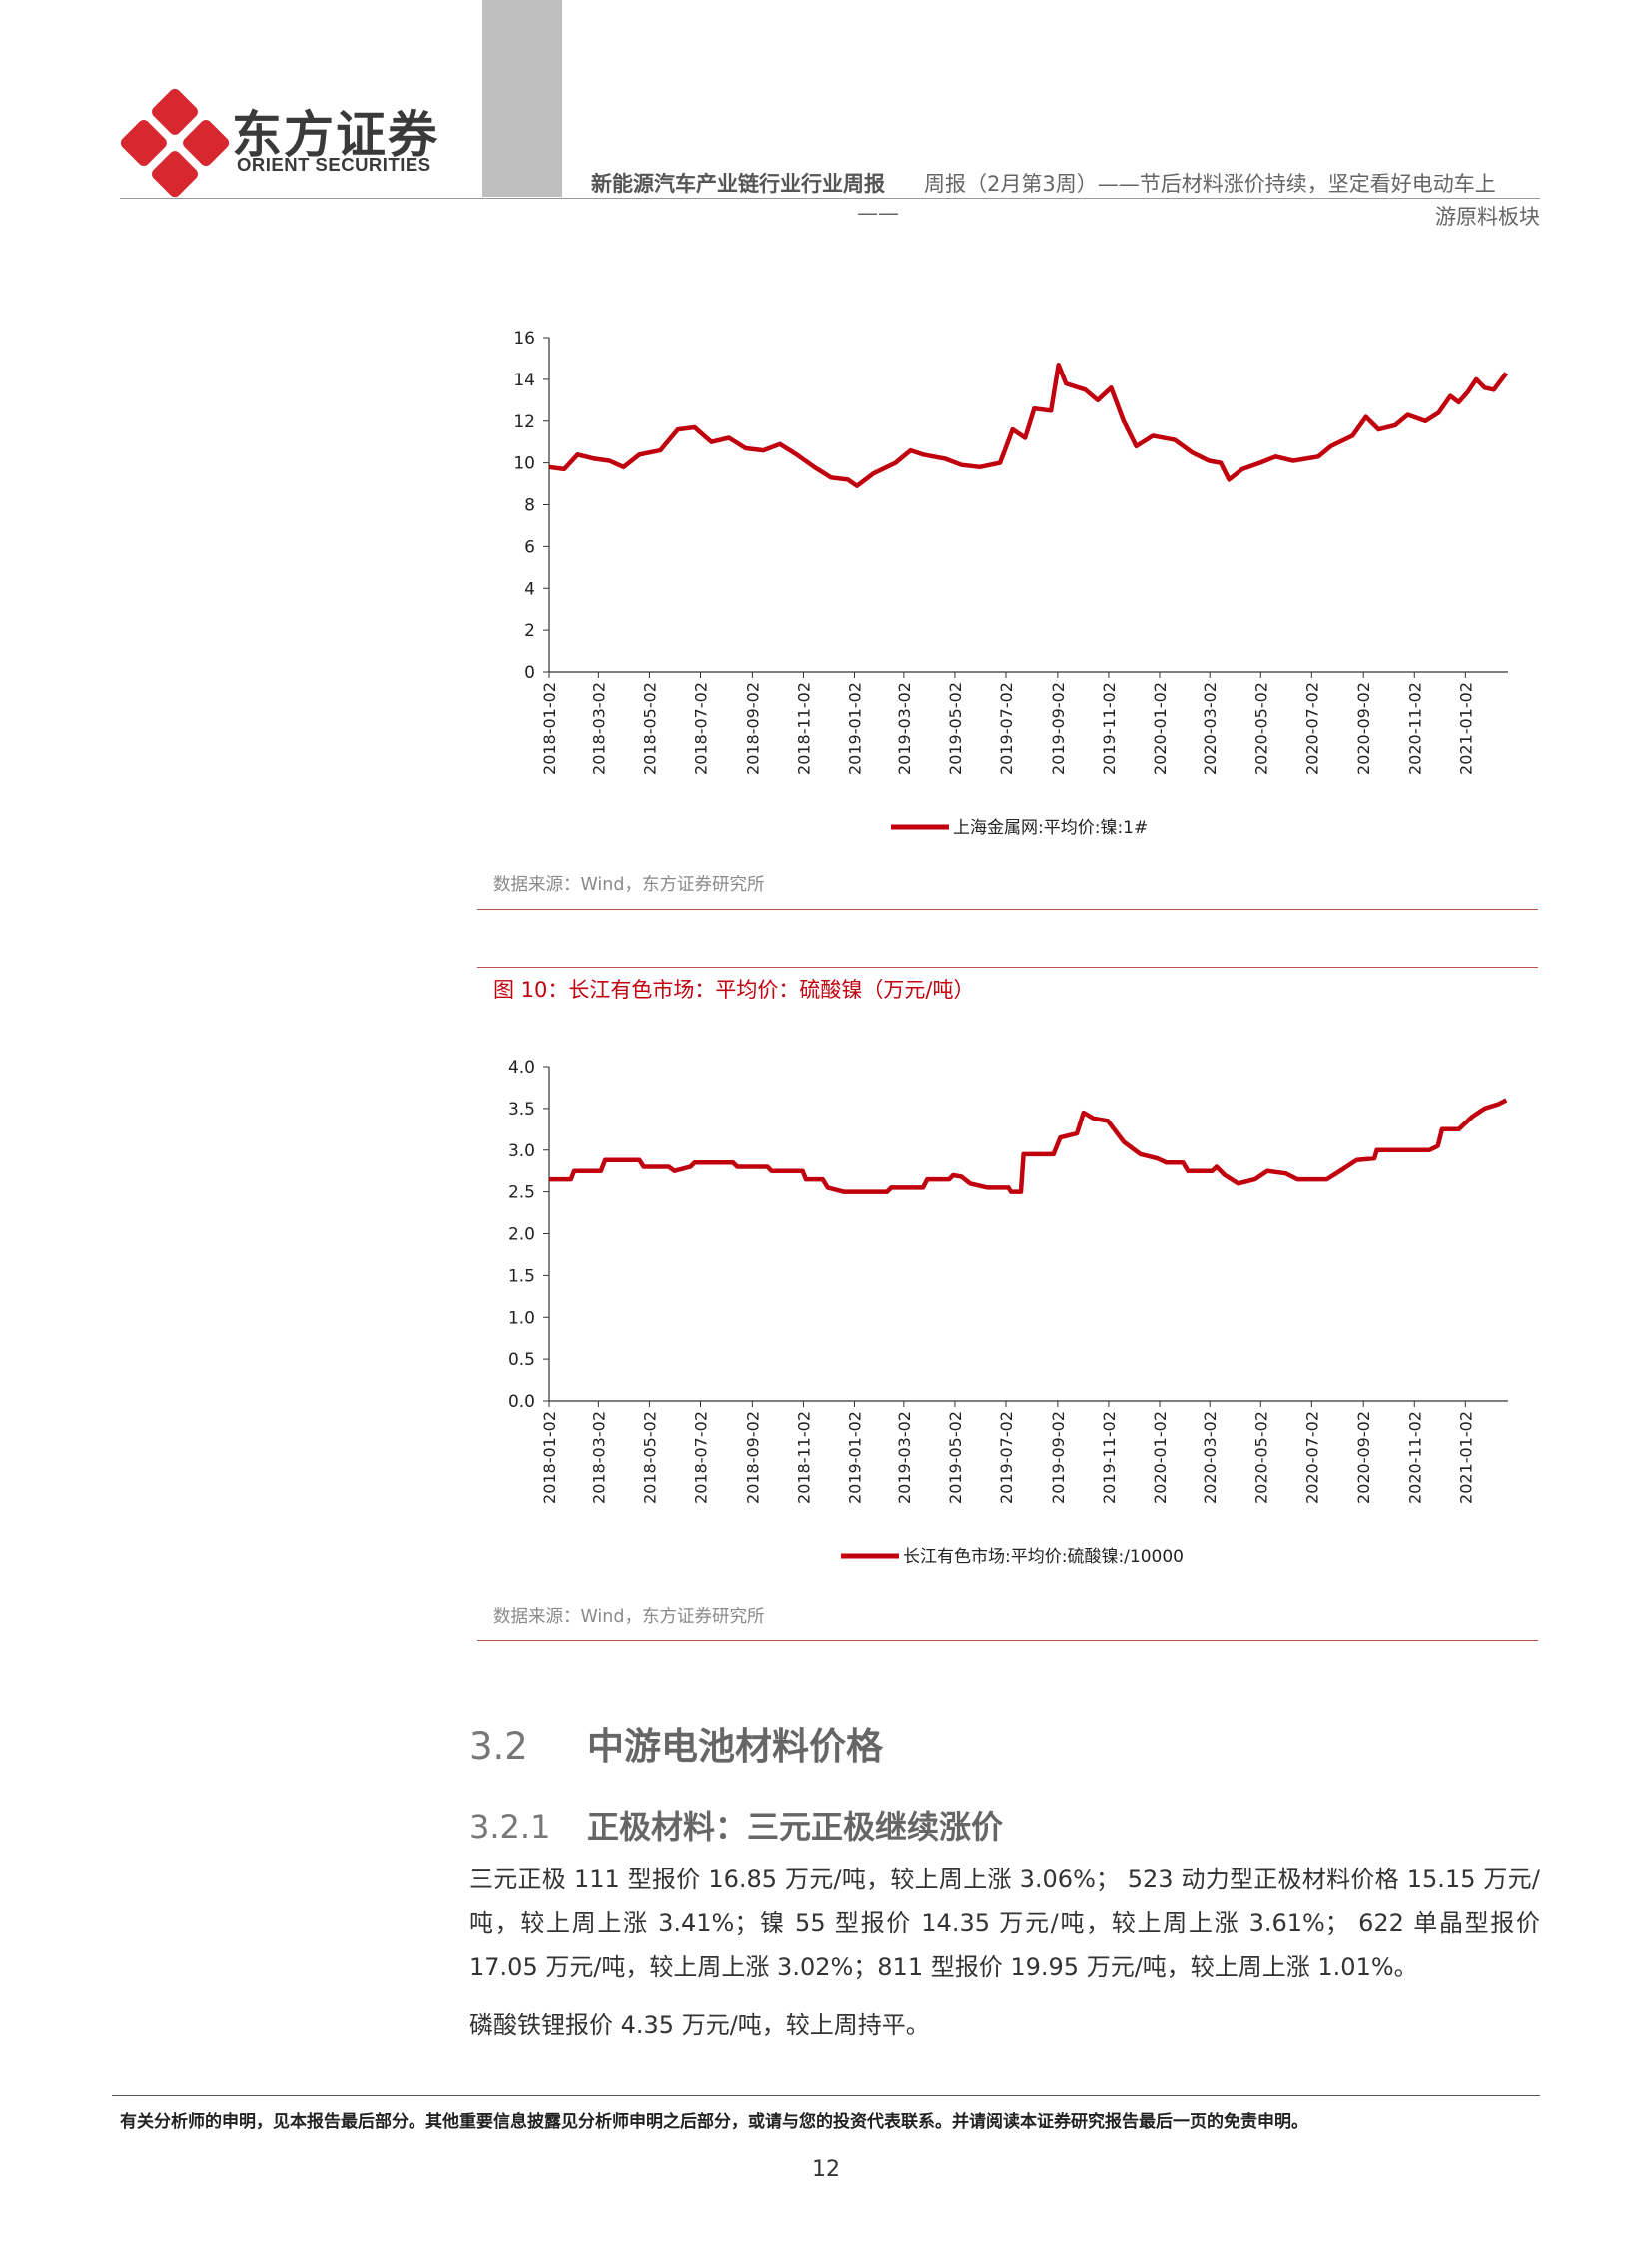 The height and width of the screenshot is (2242, 1652). I want to click on page-number: 12, so click(826, 2169).